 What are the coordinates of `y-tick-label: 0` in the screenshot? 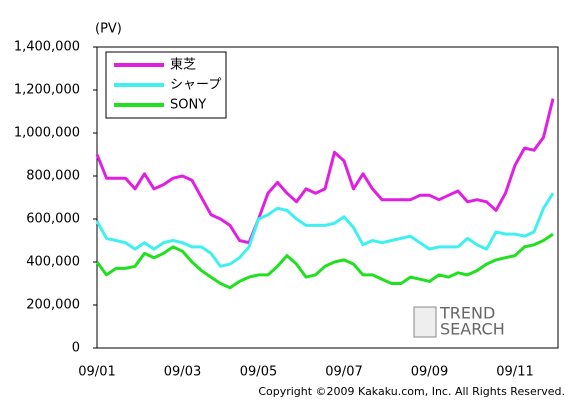 It's located at (76, 348).